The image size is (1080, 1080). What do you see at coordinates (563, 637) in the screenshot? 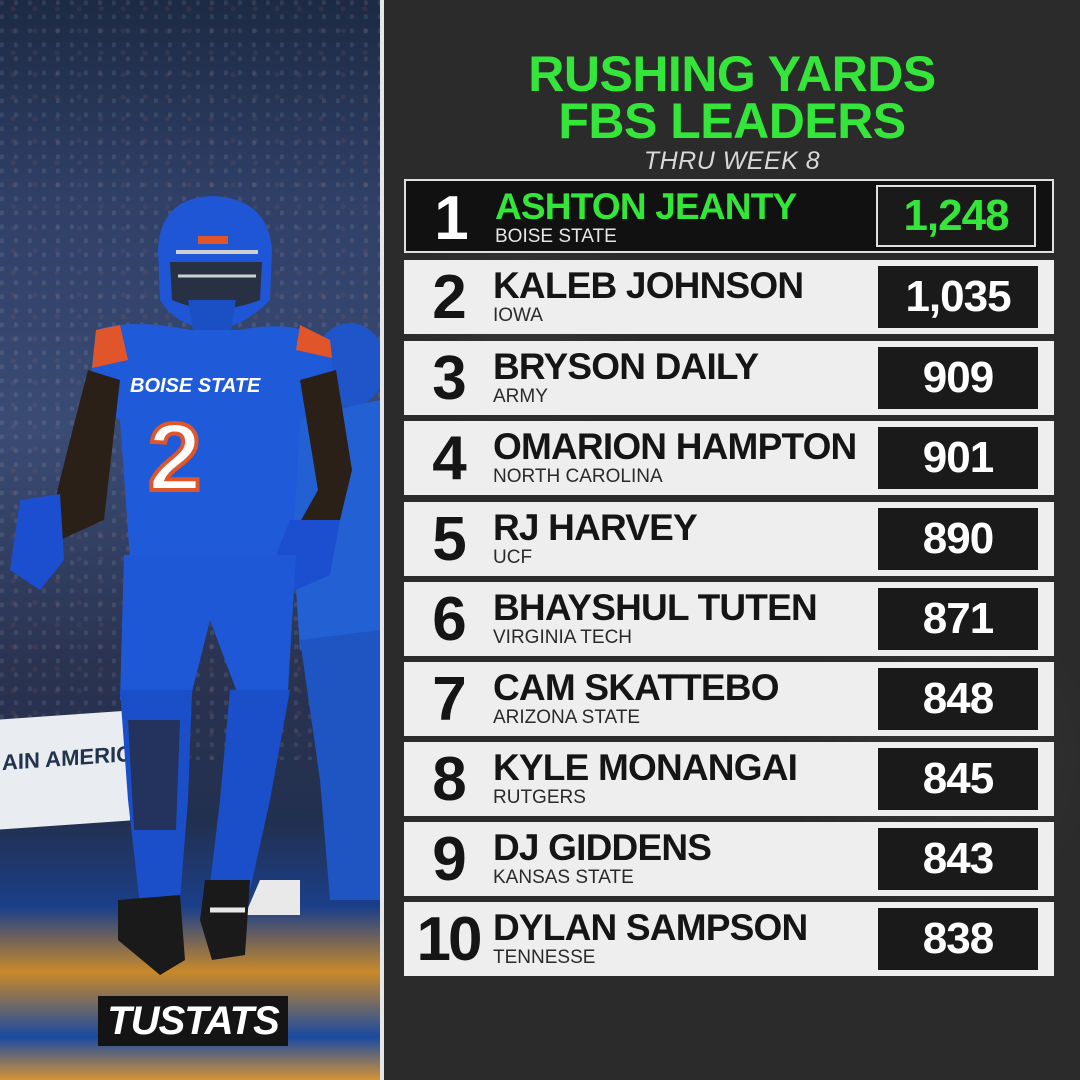
I see `player-school: VIRGINIA TECH` at bounding box center [563, 637].